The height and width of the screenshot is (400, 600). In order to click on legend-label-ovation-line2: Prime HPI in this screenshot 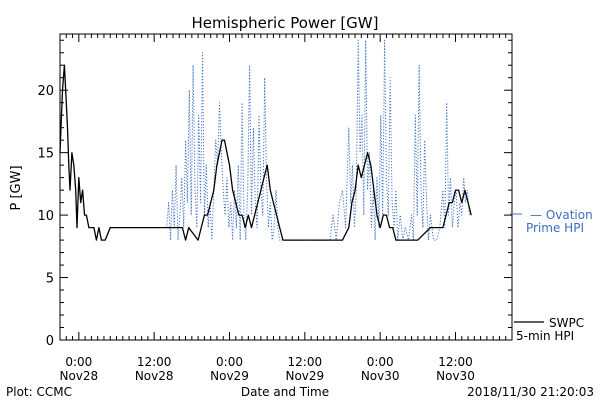, I will do `click(555, 228)`.